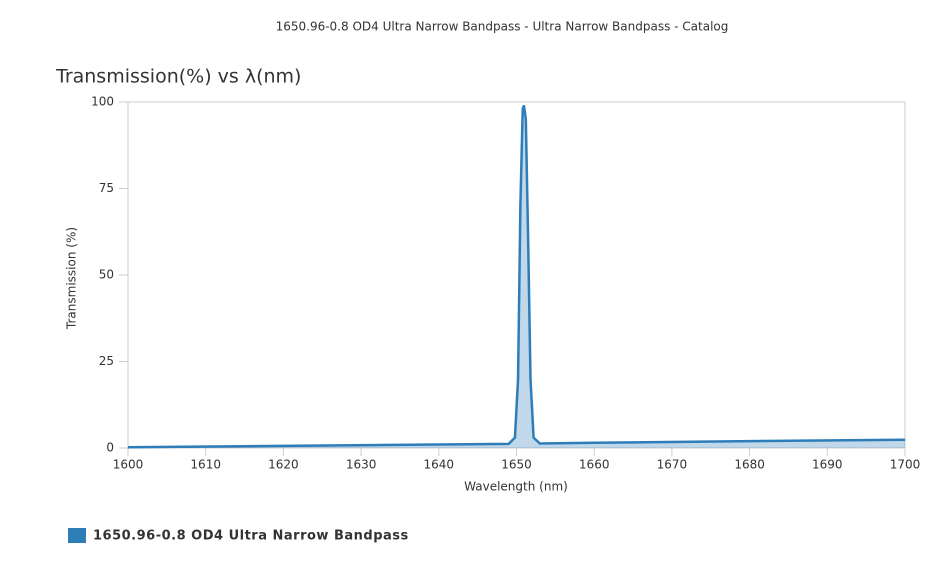  What do you see at coordinates (905, 465) in the screenshot?
I see `x-tick-label: 1700` at bounding box center [905, 465].